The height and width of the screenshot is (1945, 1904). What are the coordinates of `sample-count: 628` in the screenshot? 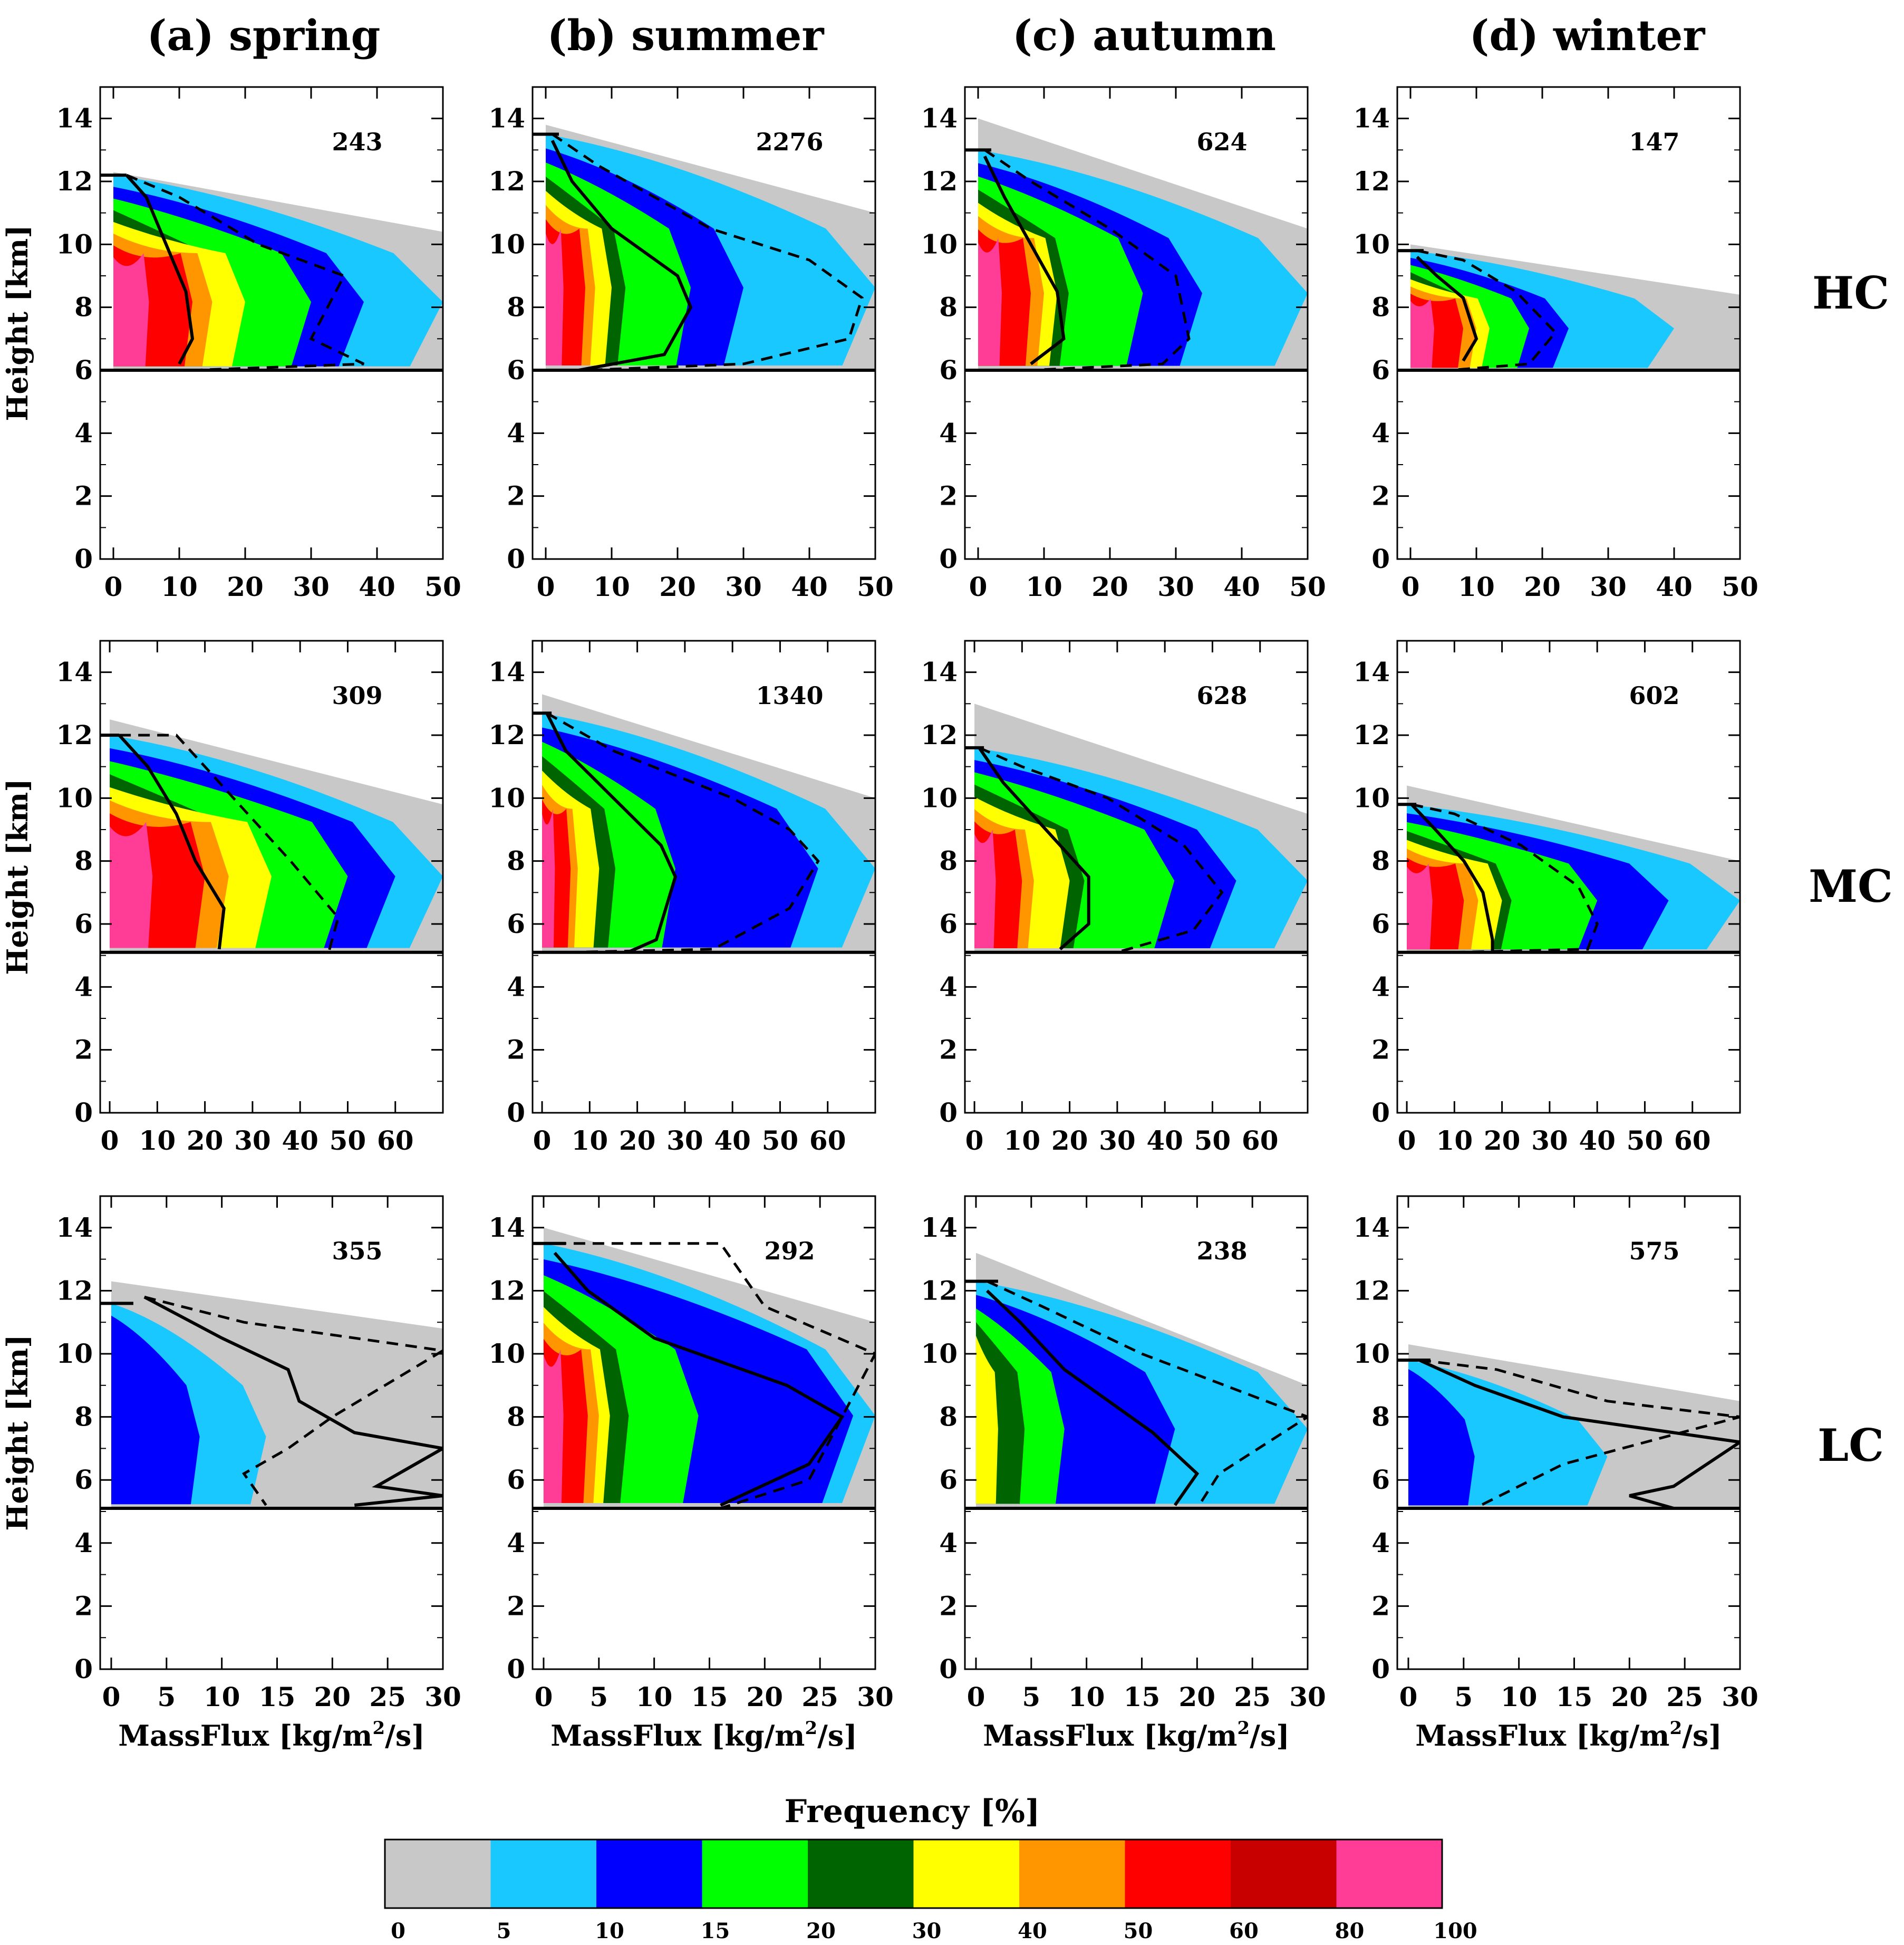 It's located at (1221, 695).